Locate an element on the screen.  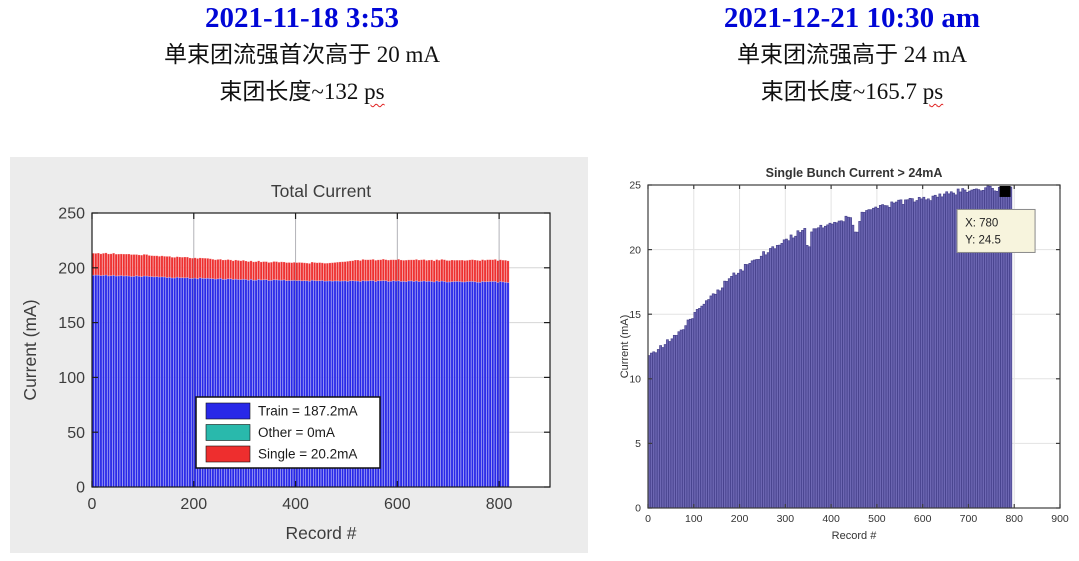
legend-label: Single = 20.2mA is located at coordinates (307, 454).